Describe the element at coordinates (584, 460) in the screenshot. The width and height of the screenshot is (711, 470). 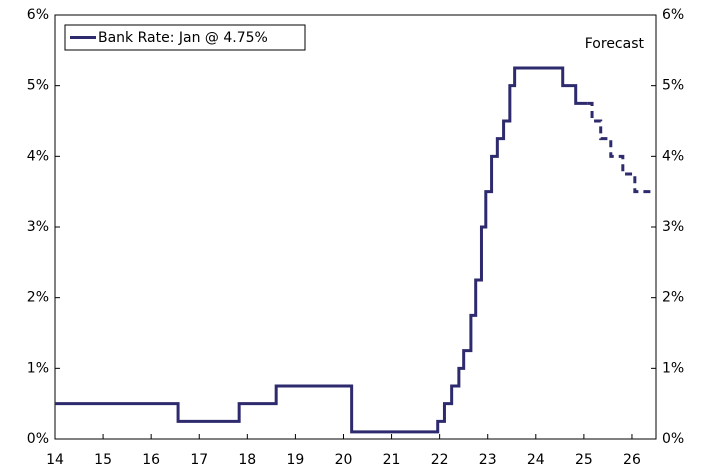
I see `x-tick-label: 25` at that location.